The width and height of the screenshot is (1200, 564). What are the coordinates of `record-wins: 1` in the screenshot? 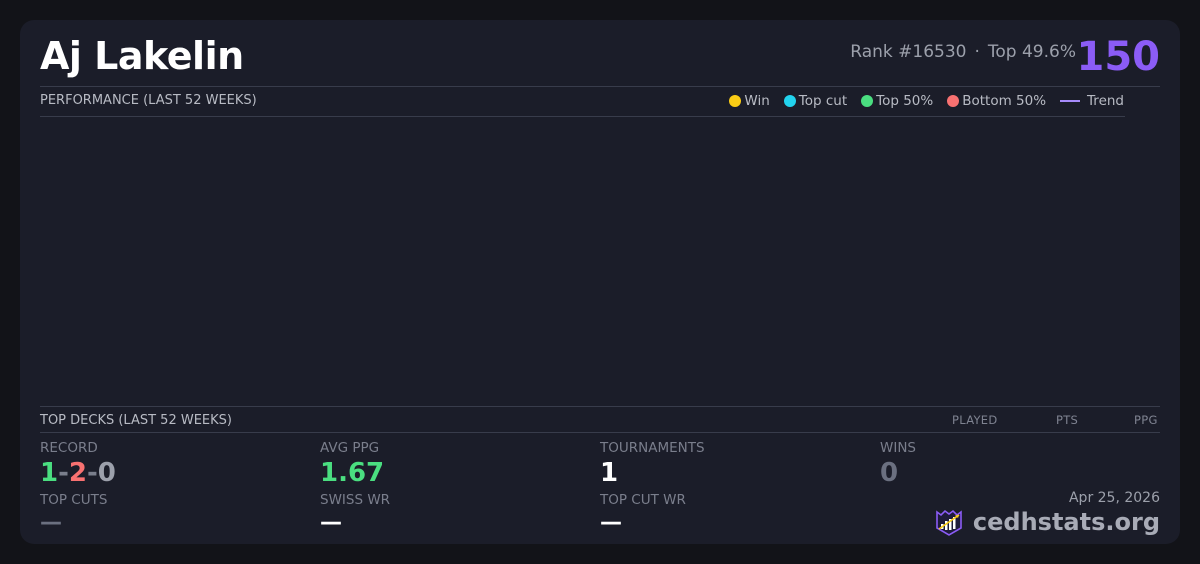 It's located at (49, 473).